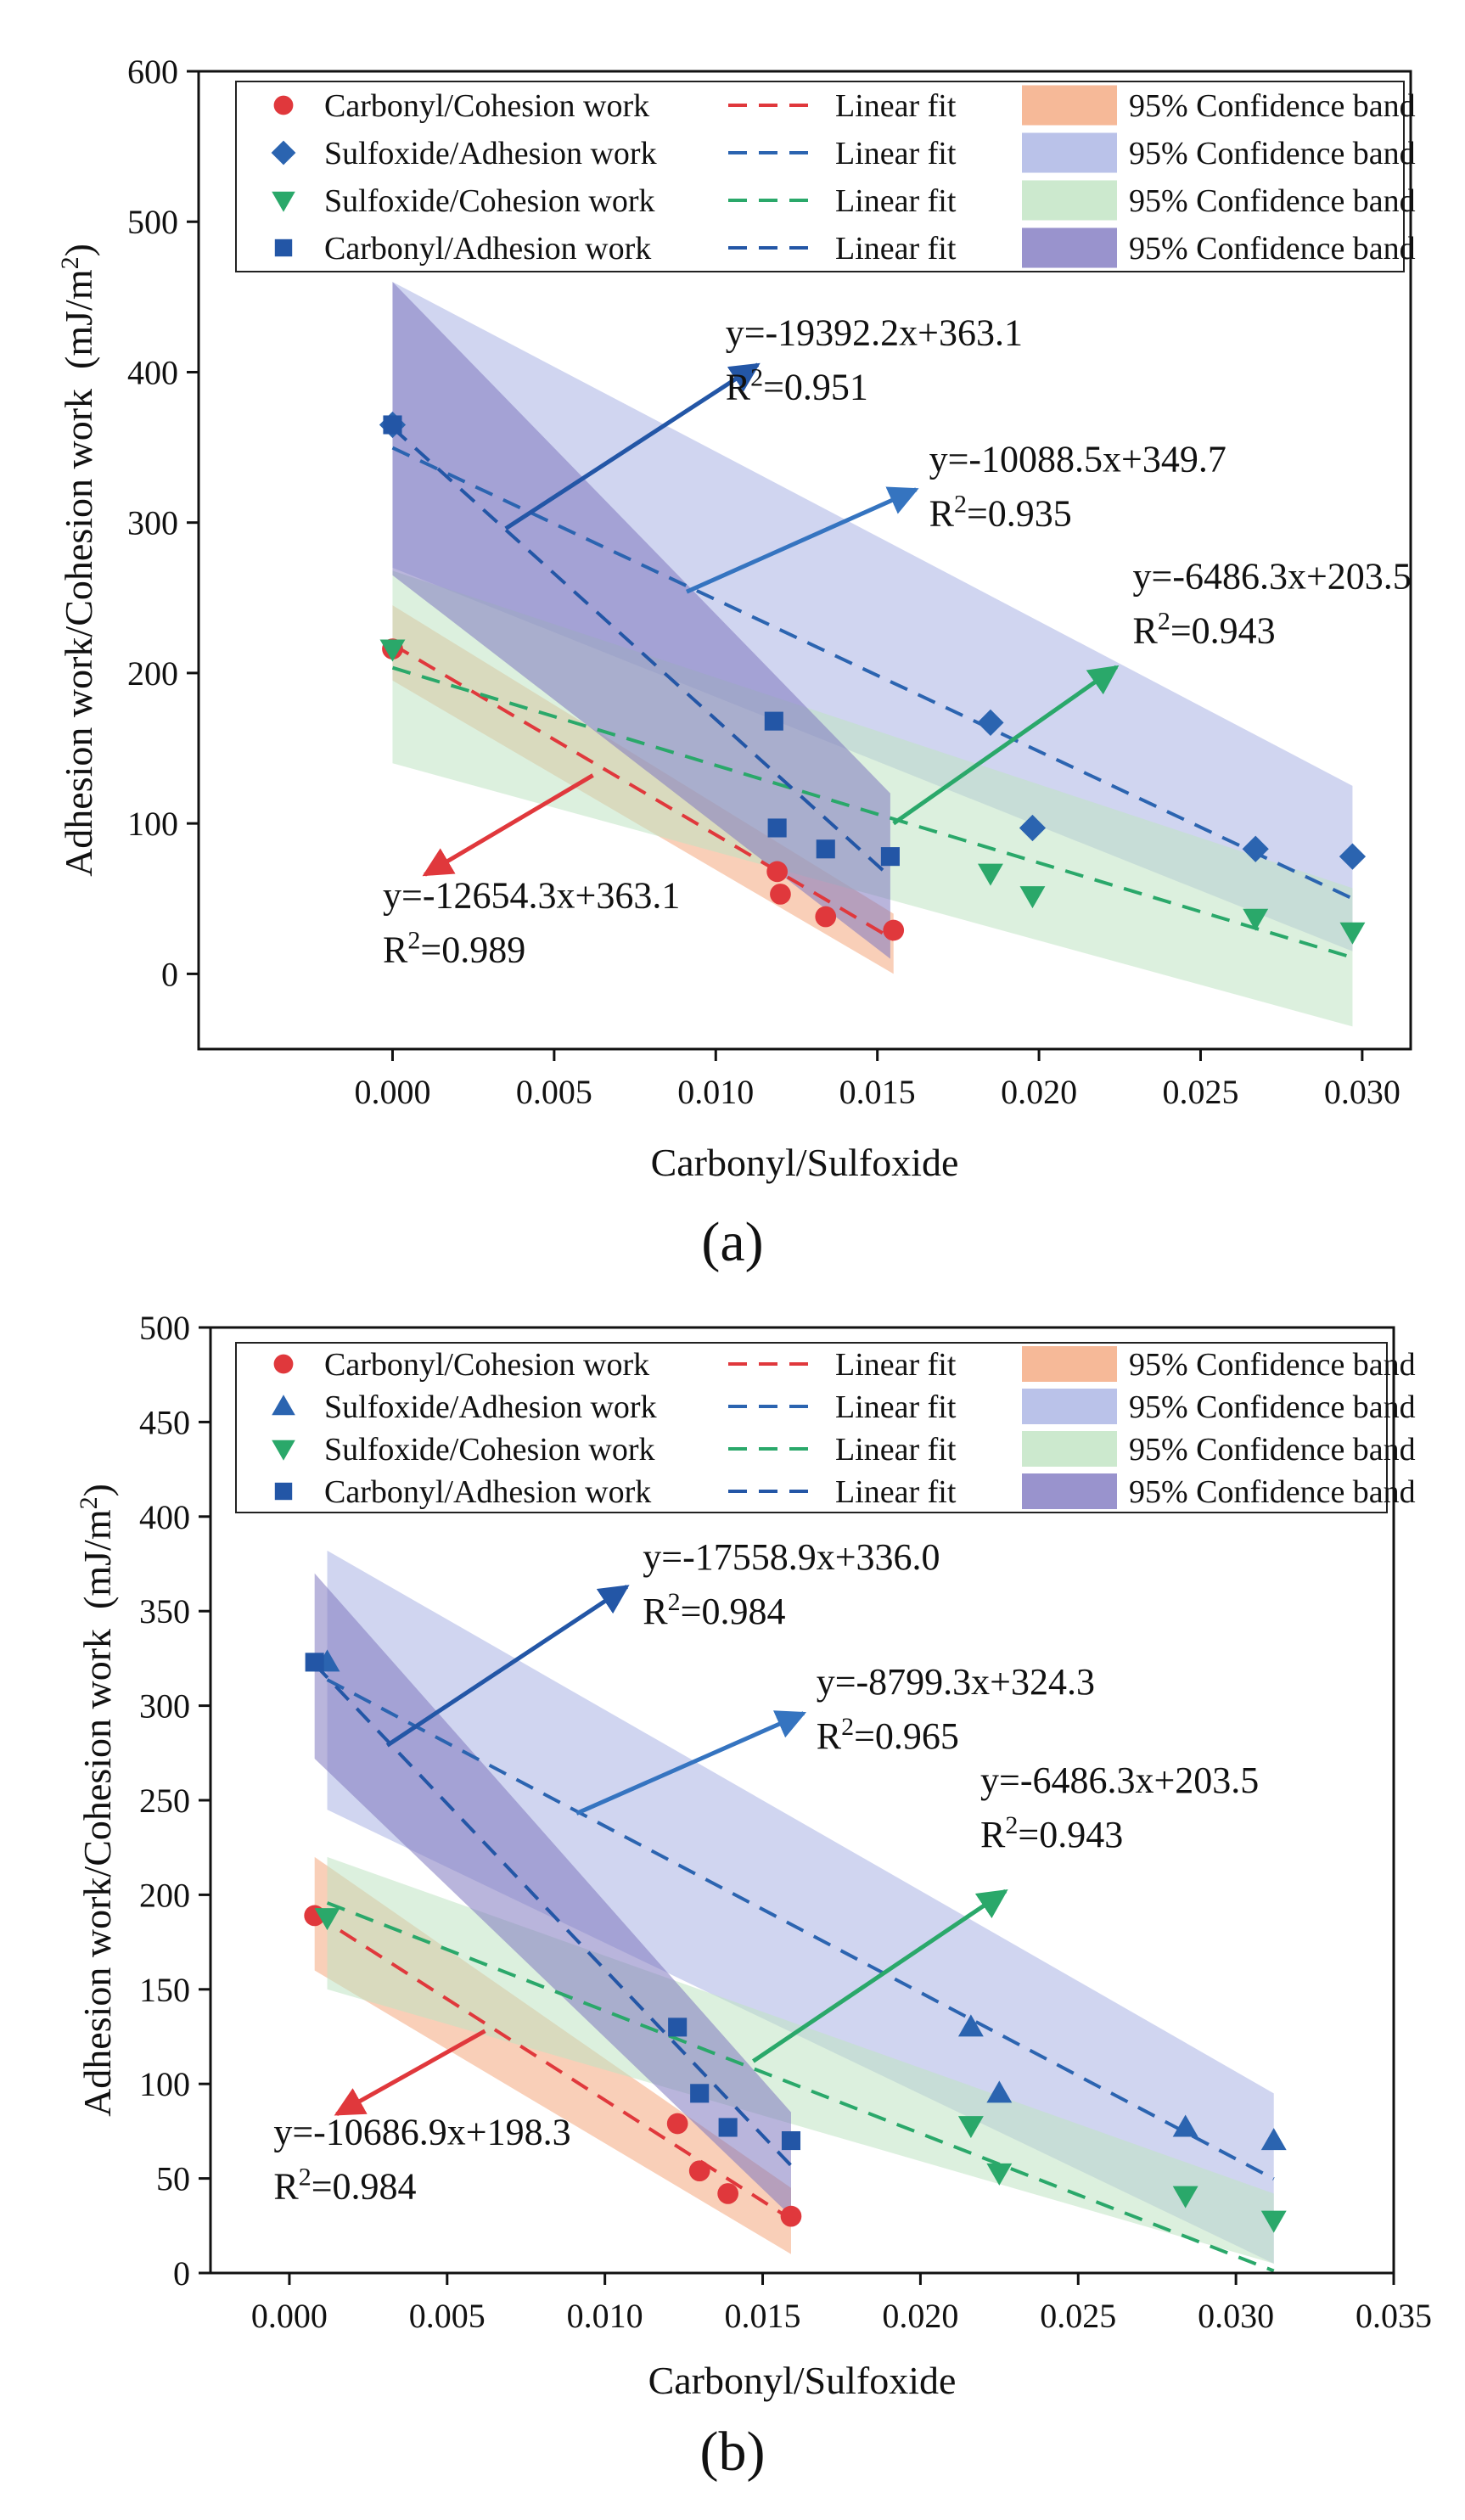 The width and height of the screenshot is (1465, 2520). What do you see at coordinates (791, 1557) in the screenshot?
I see `fit-equation-0: y=-17558.9x+336.0` at bounding box center [791, 1557].